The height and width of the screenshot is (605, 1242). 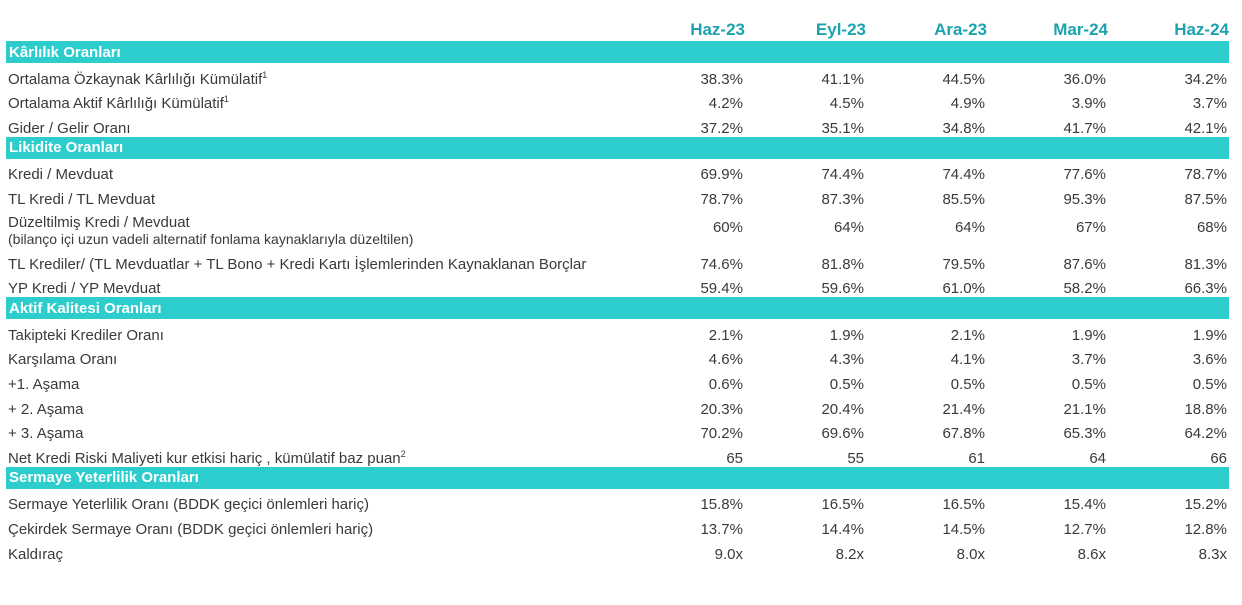 I want to click on value-cell: 2.1%, so click(x=967, y=335).